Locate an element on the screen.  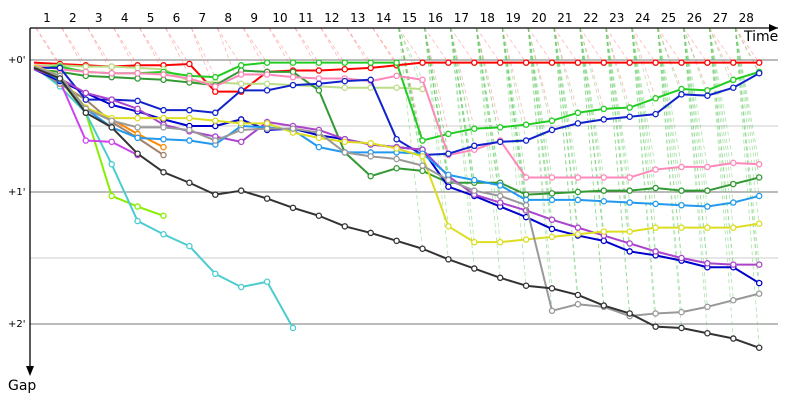
x-tick-label-24: 24 is located at coordinates (642, 18).